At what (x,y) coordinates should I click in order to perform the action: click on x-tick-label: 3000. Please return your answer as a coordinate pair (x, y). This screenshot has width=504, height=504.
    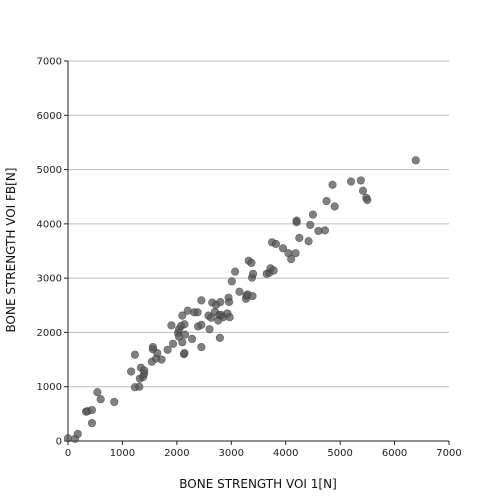
    Looking at the image, I should click on (231, 453).